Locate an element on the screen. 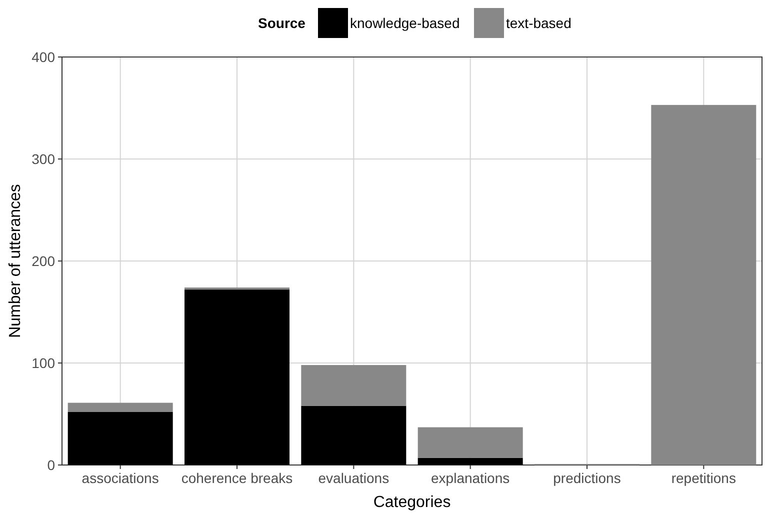  y-tick-label: 100 is located at coordinates (44, 362).